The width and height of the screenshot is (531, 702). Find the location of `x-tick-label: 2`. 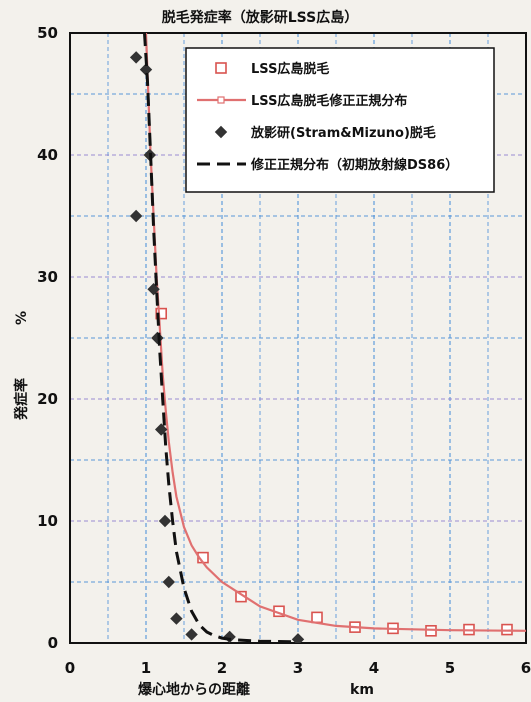

x-tick-label: 2 is located at coordinates (222, 668).